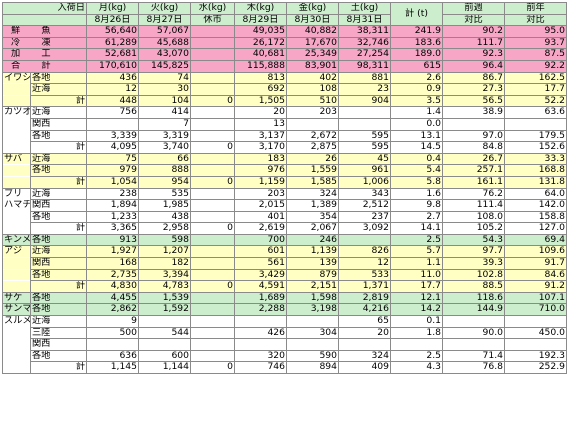 The width and height of the screenshot is (568, 438). What do you see at coordinates (535, 217) in the screenshot?
I see `cell-value: 158.8` at bounding box center [535, 217].